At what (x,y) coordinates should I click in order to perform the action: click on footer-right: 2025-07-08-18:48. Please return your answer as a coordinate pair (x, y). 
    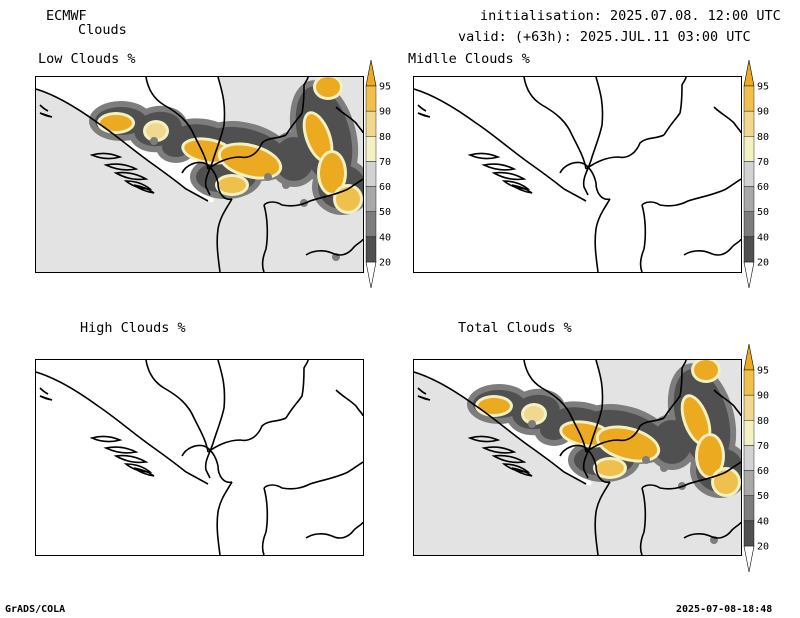
    Looking at the image, I should click on (724, 609).